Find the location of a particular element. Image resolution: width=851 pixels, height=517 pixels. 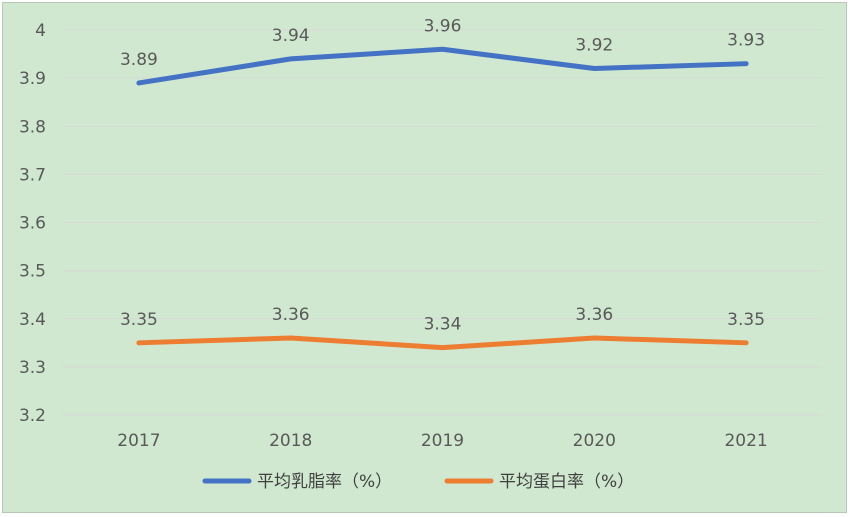

y-tick-label: 3.2 is located at coordinates (32, 416).